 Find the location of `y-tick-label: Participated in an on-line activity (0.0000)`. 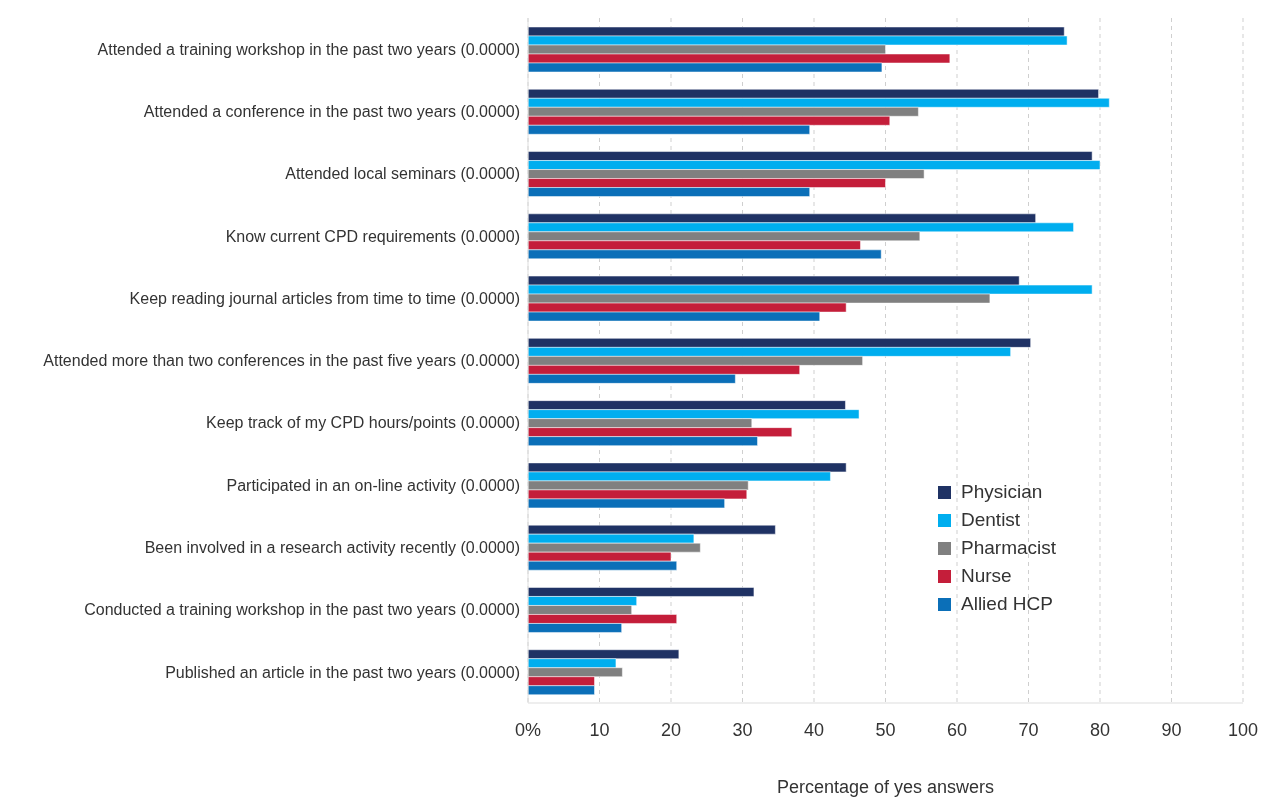

y-tick-label: Participated in an on-line activity (0.0000) is located at coordinates (373, 485).